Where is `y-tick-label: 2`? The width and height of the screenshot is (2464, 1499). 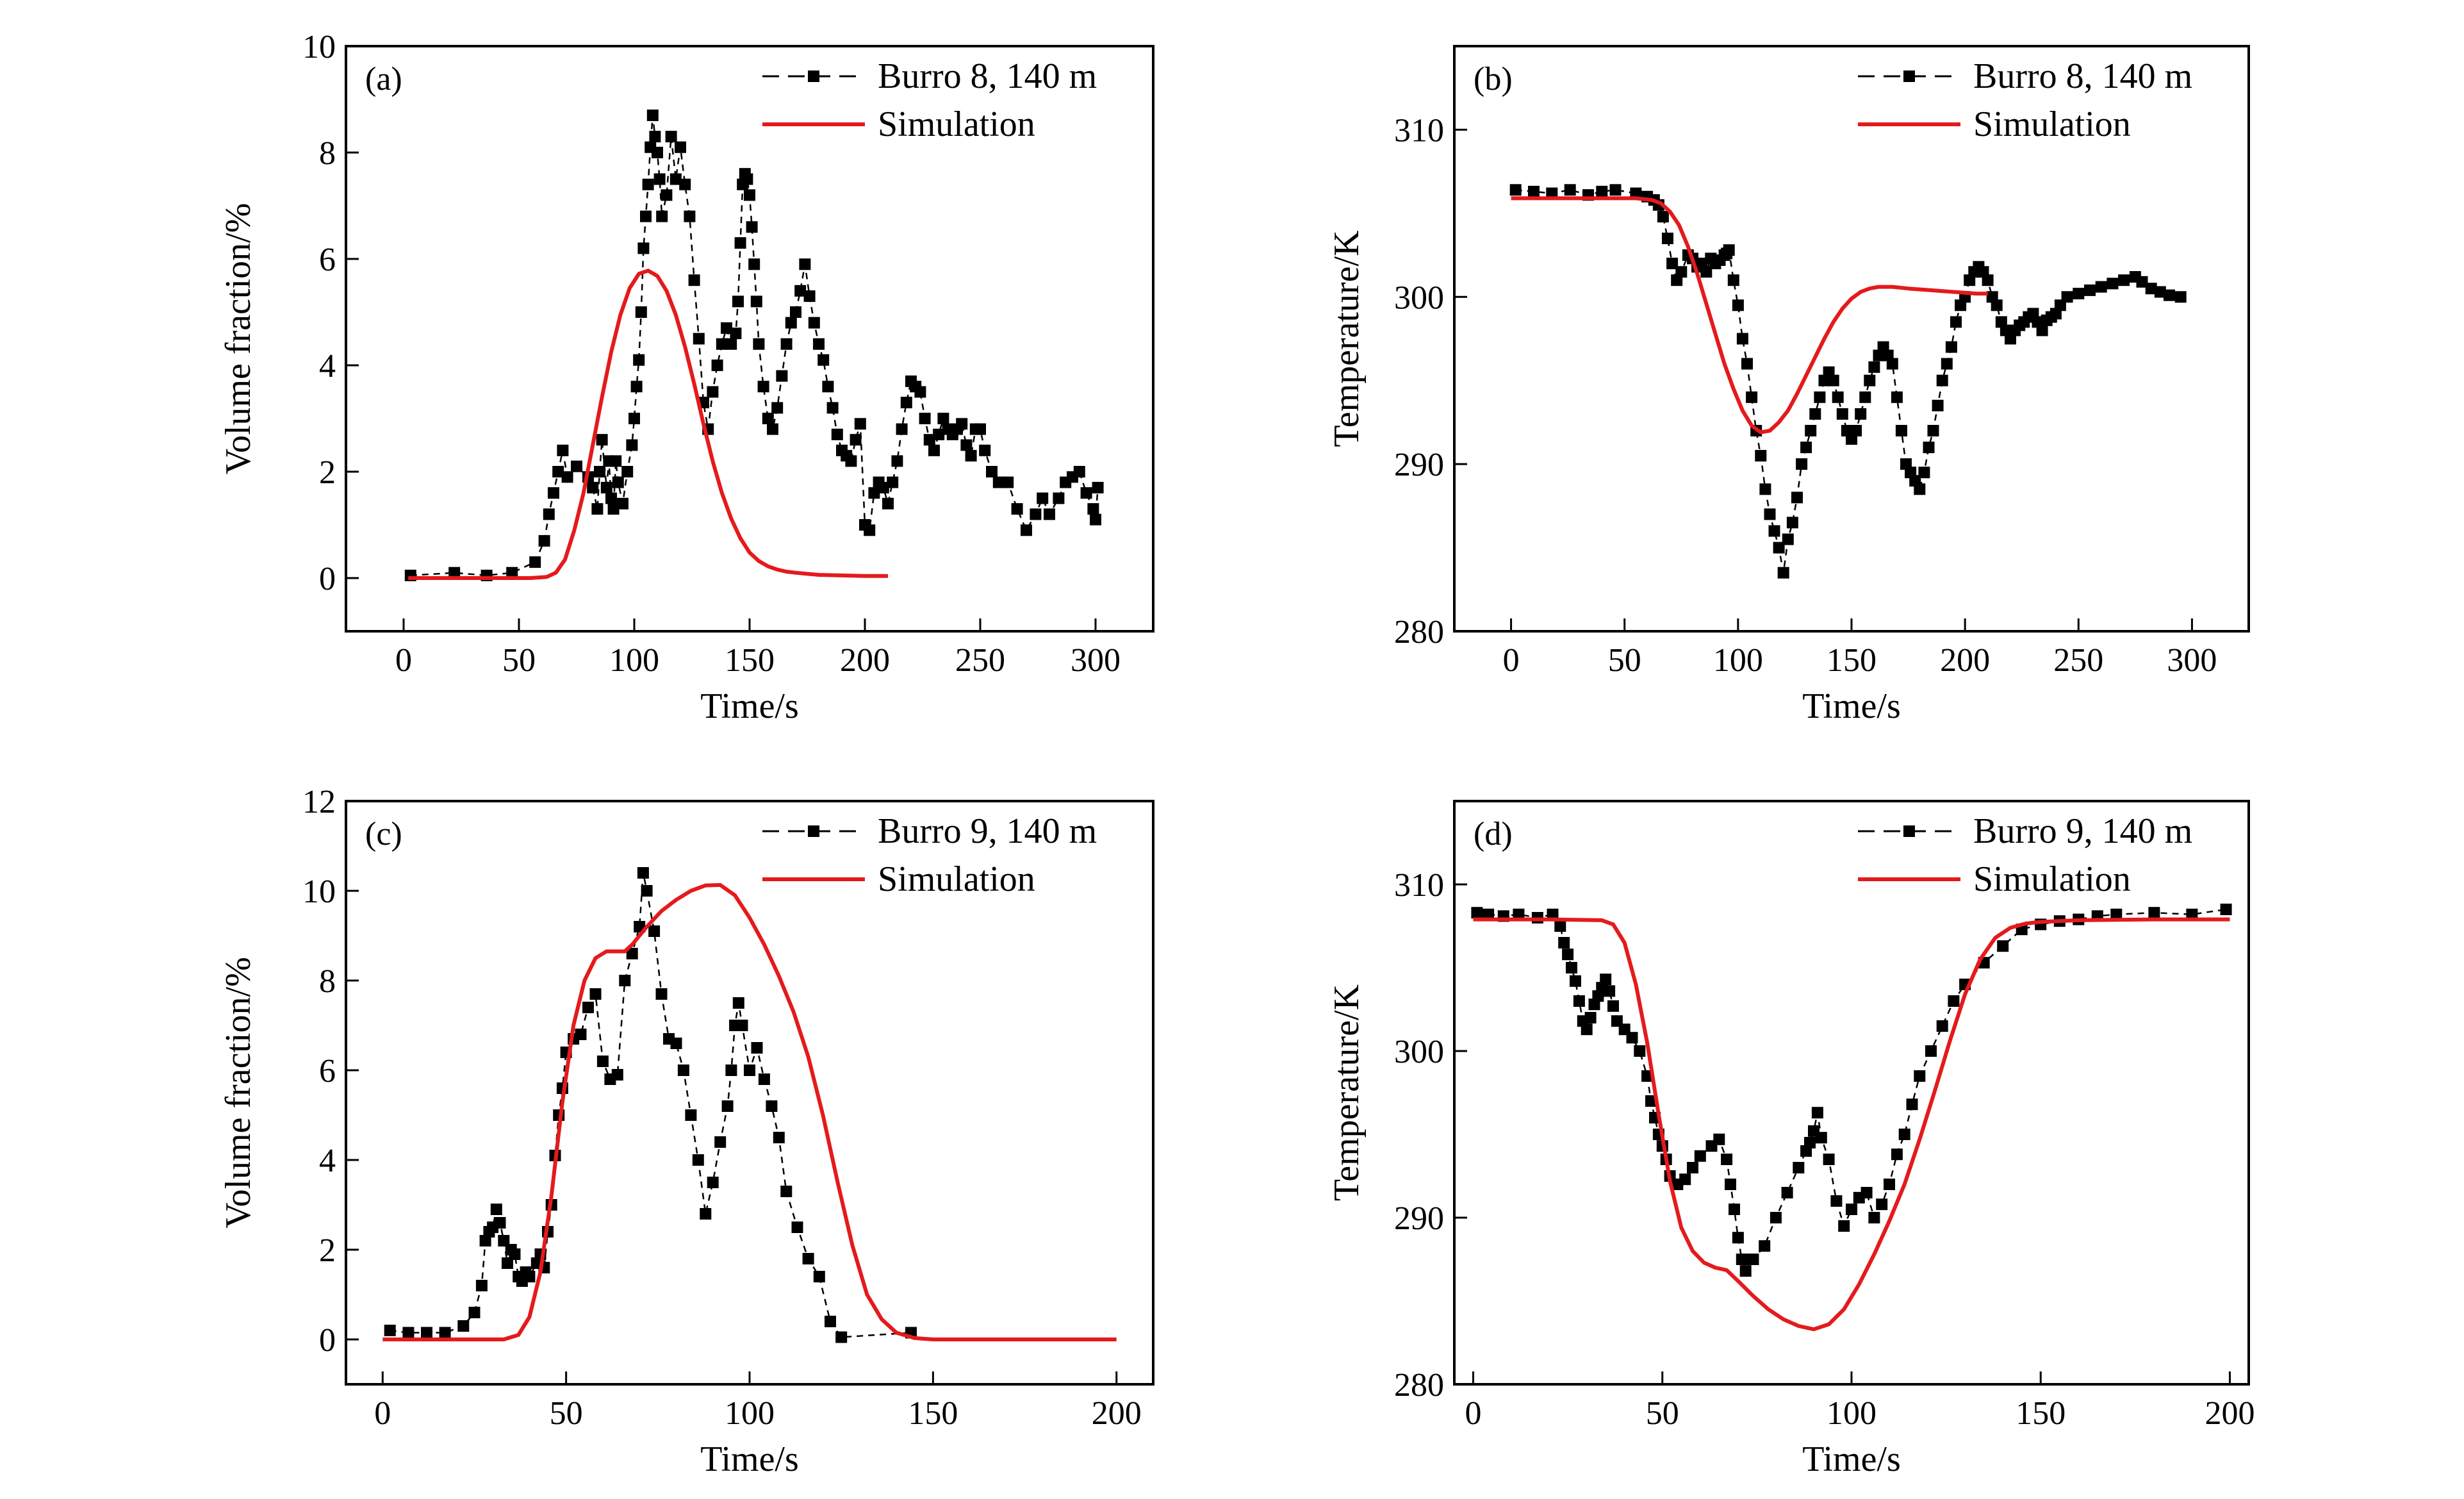
y-tick-label: 2 is located at coordinates (327, 472).